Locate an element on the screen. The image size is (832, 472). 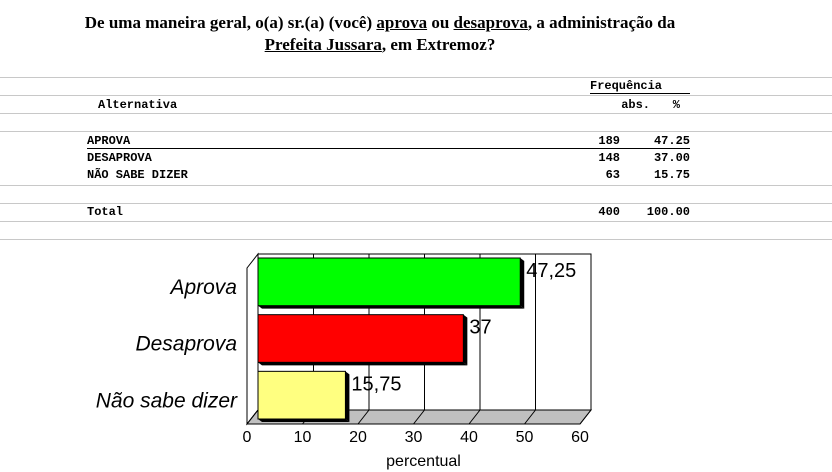
column-header: abs. is located at coordinates (635, 105).